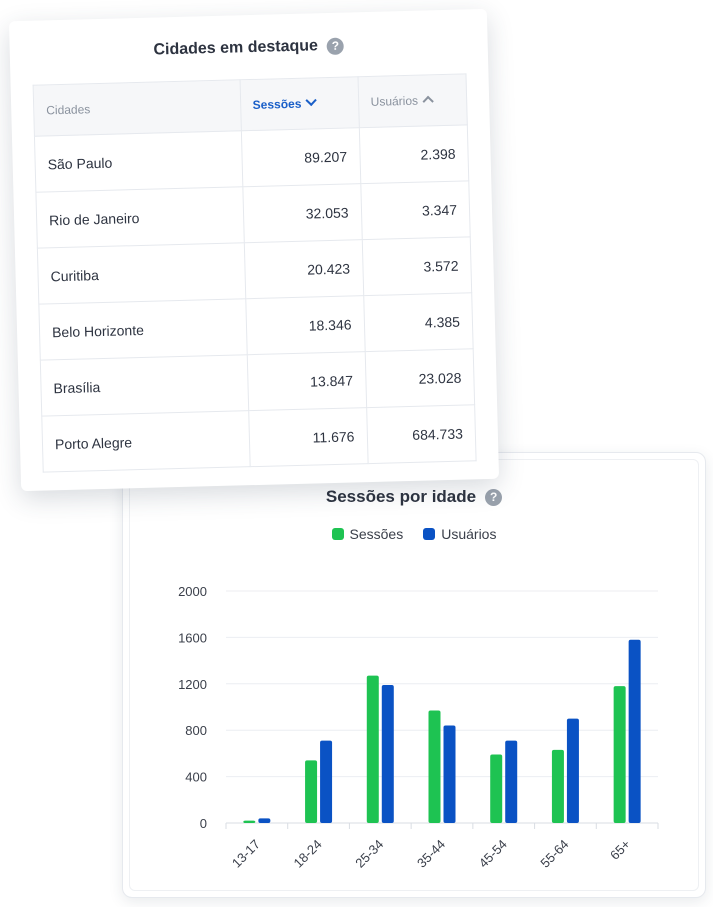  I want to click on x-tick-label: 18-24, so click(308, 854).